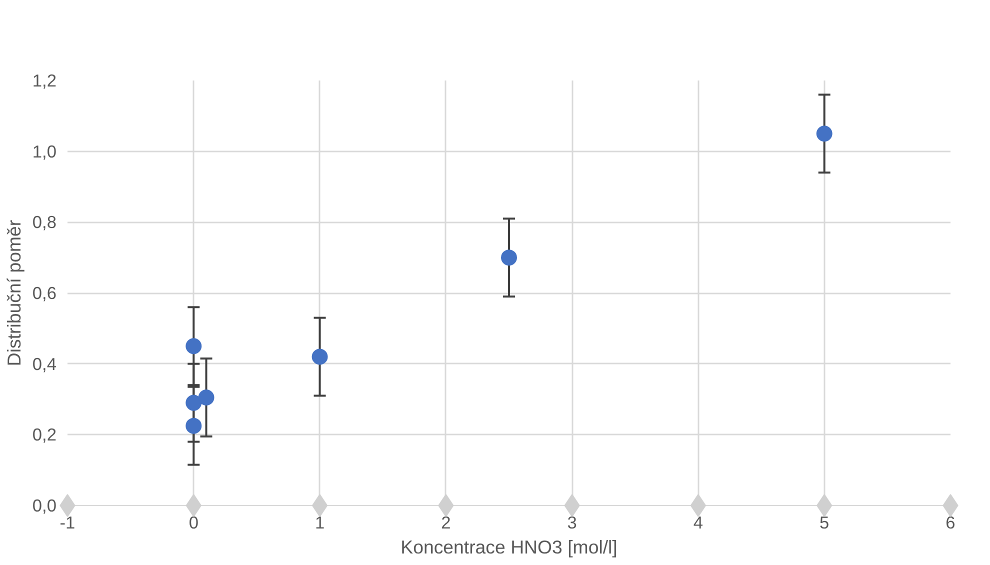  What do you see at coordinates (68, 522) in the screenshot?
I see `x-tick-label: -1` at bounding box center [68, 522].